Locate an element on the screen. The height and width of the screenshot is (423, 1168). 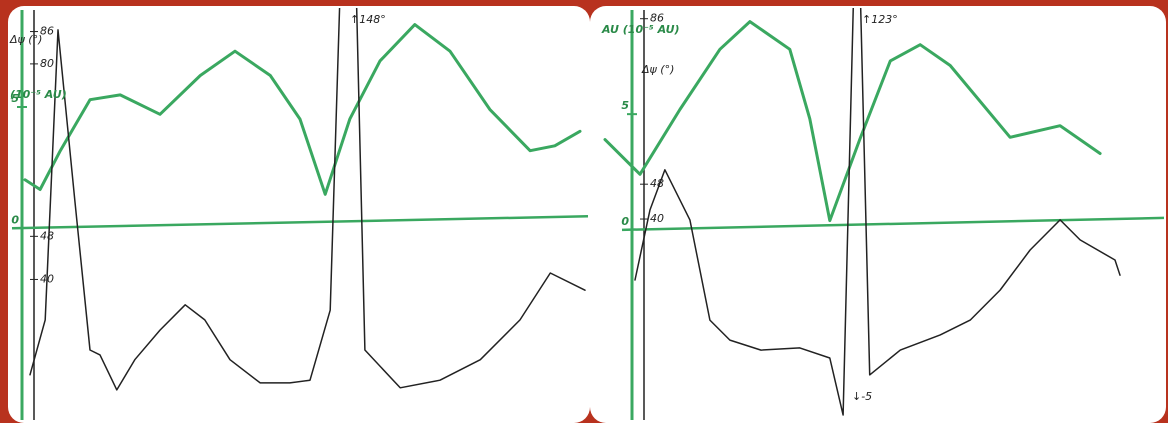
annotation: ↑148° is located at coordinates (368, 19).